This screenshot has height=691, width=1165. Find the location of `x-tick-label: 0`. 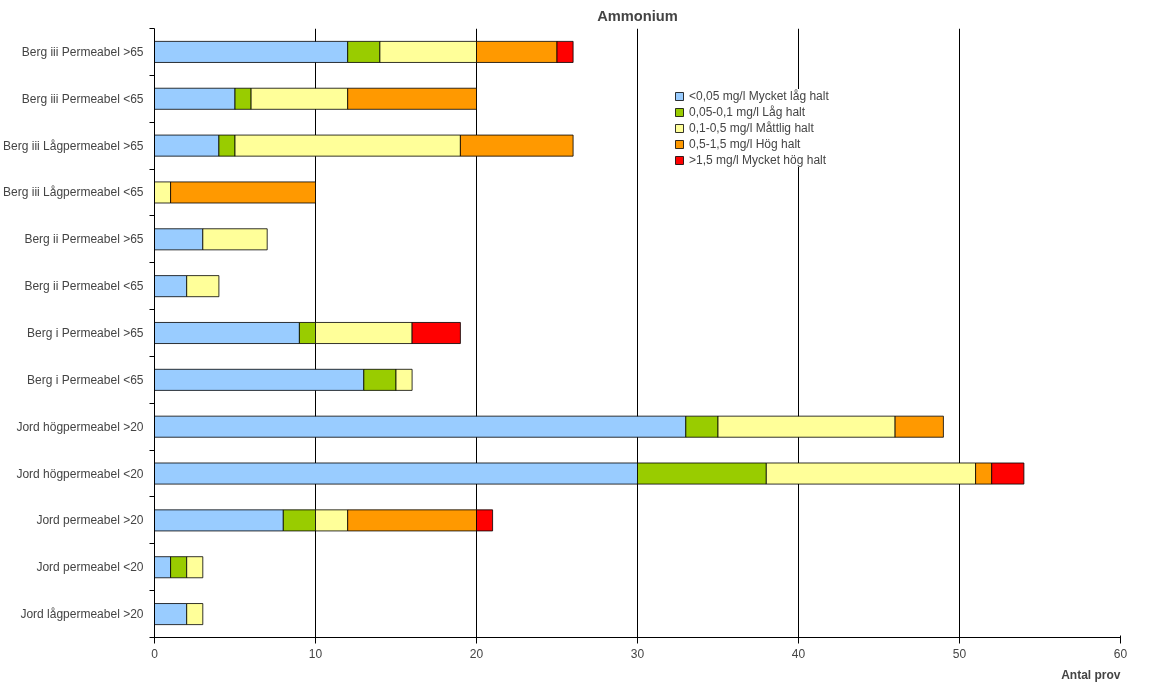

x-tick-label: 0 is located at coordinates (155, 653).